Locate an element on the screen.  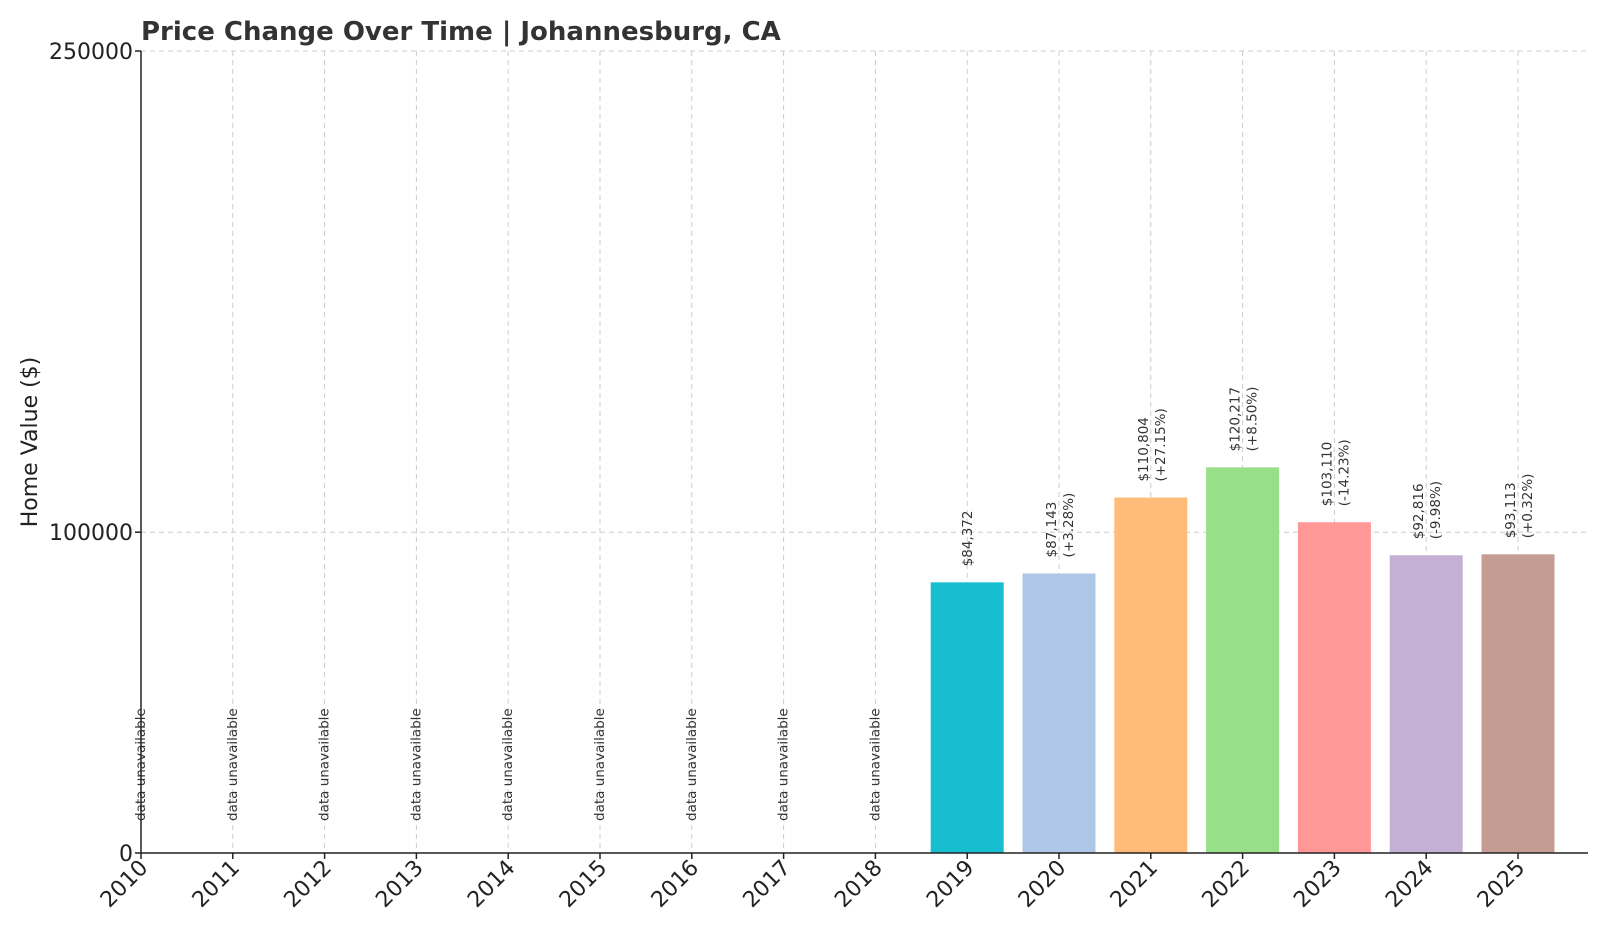
bar-value-label: $93,113 is located at coordinates (1511, 510).